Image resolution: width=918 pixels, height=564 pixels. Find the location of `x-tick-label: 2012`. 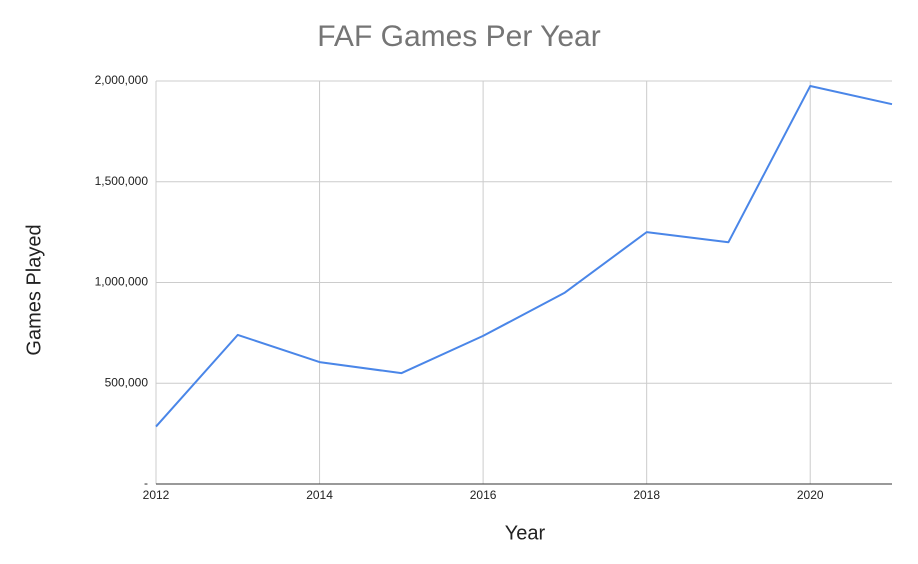

x-tick-label: 2012 is located at coordinates (156, 495).